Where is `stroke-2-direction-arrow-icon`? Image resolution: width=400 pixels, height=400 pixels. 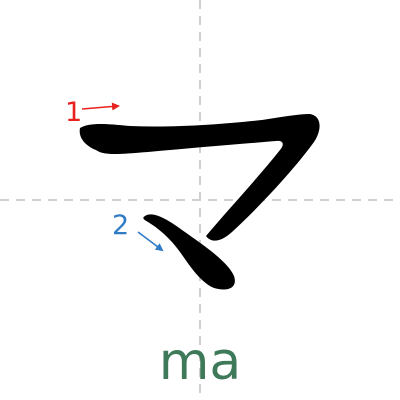
stroke-2-direction-arrow-icon is located at coordinates (150, 241).